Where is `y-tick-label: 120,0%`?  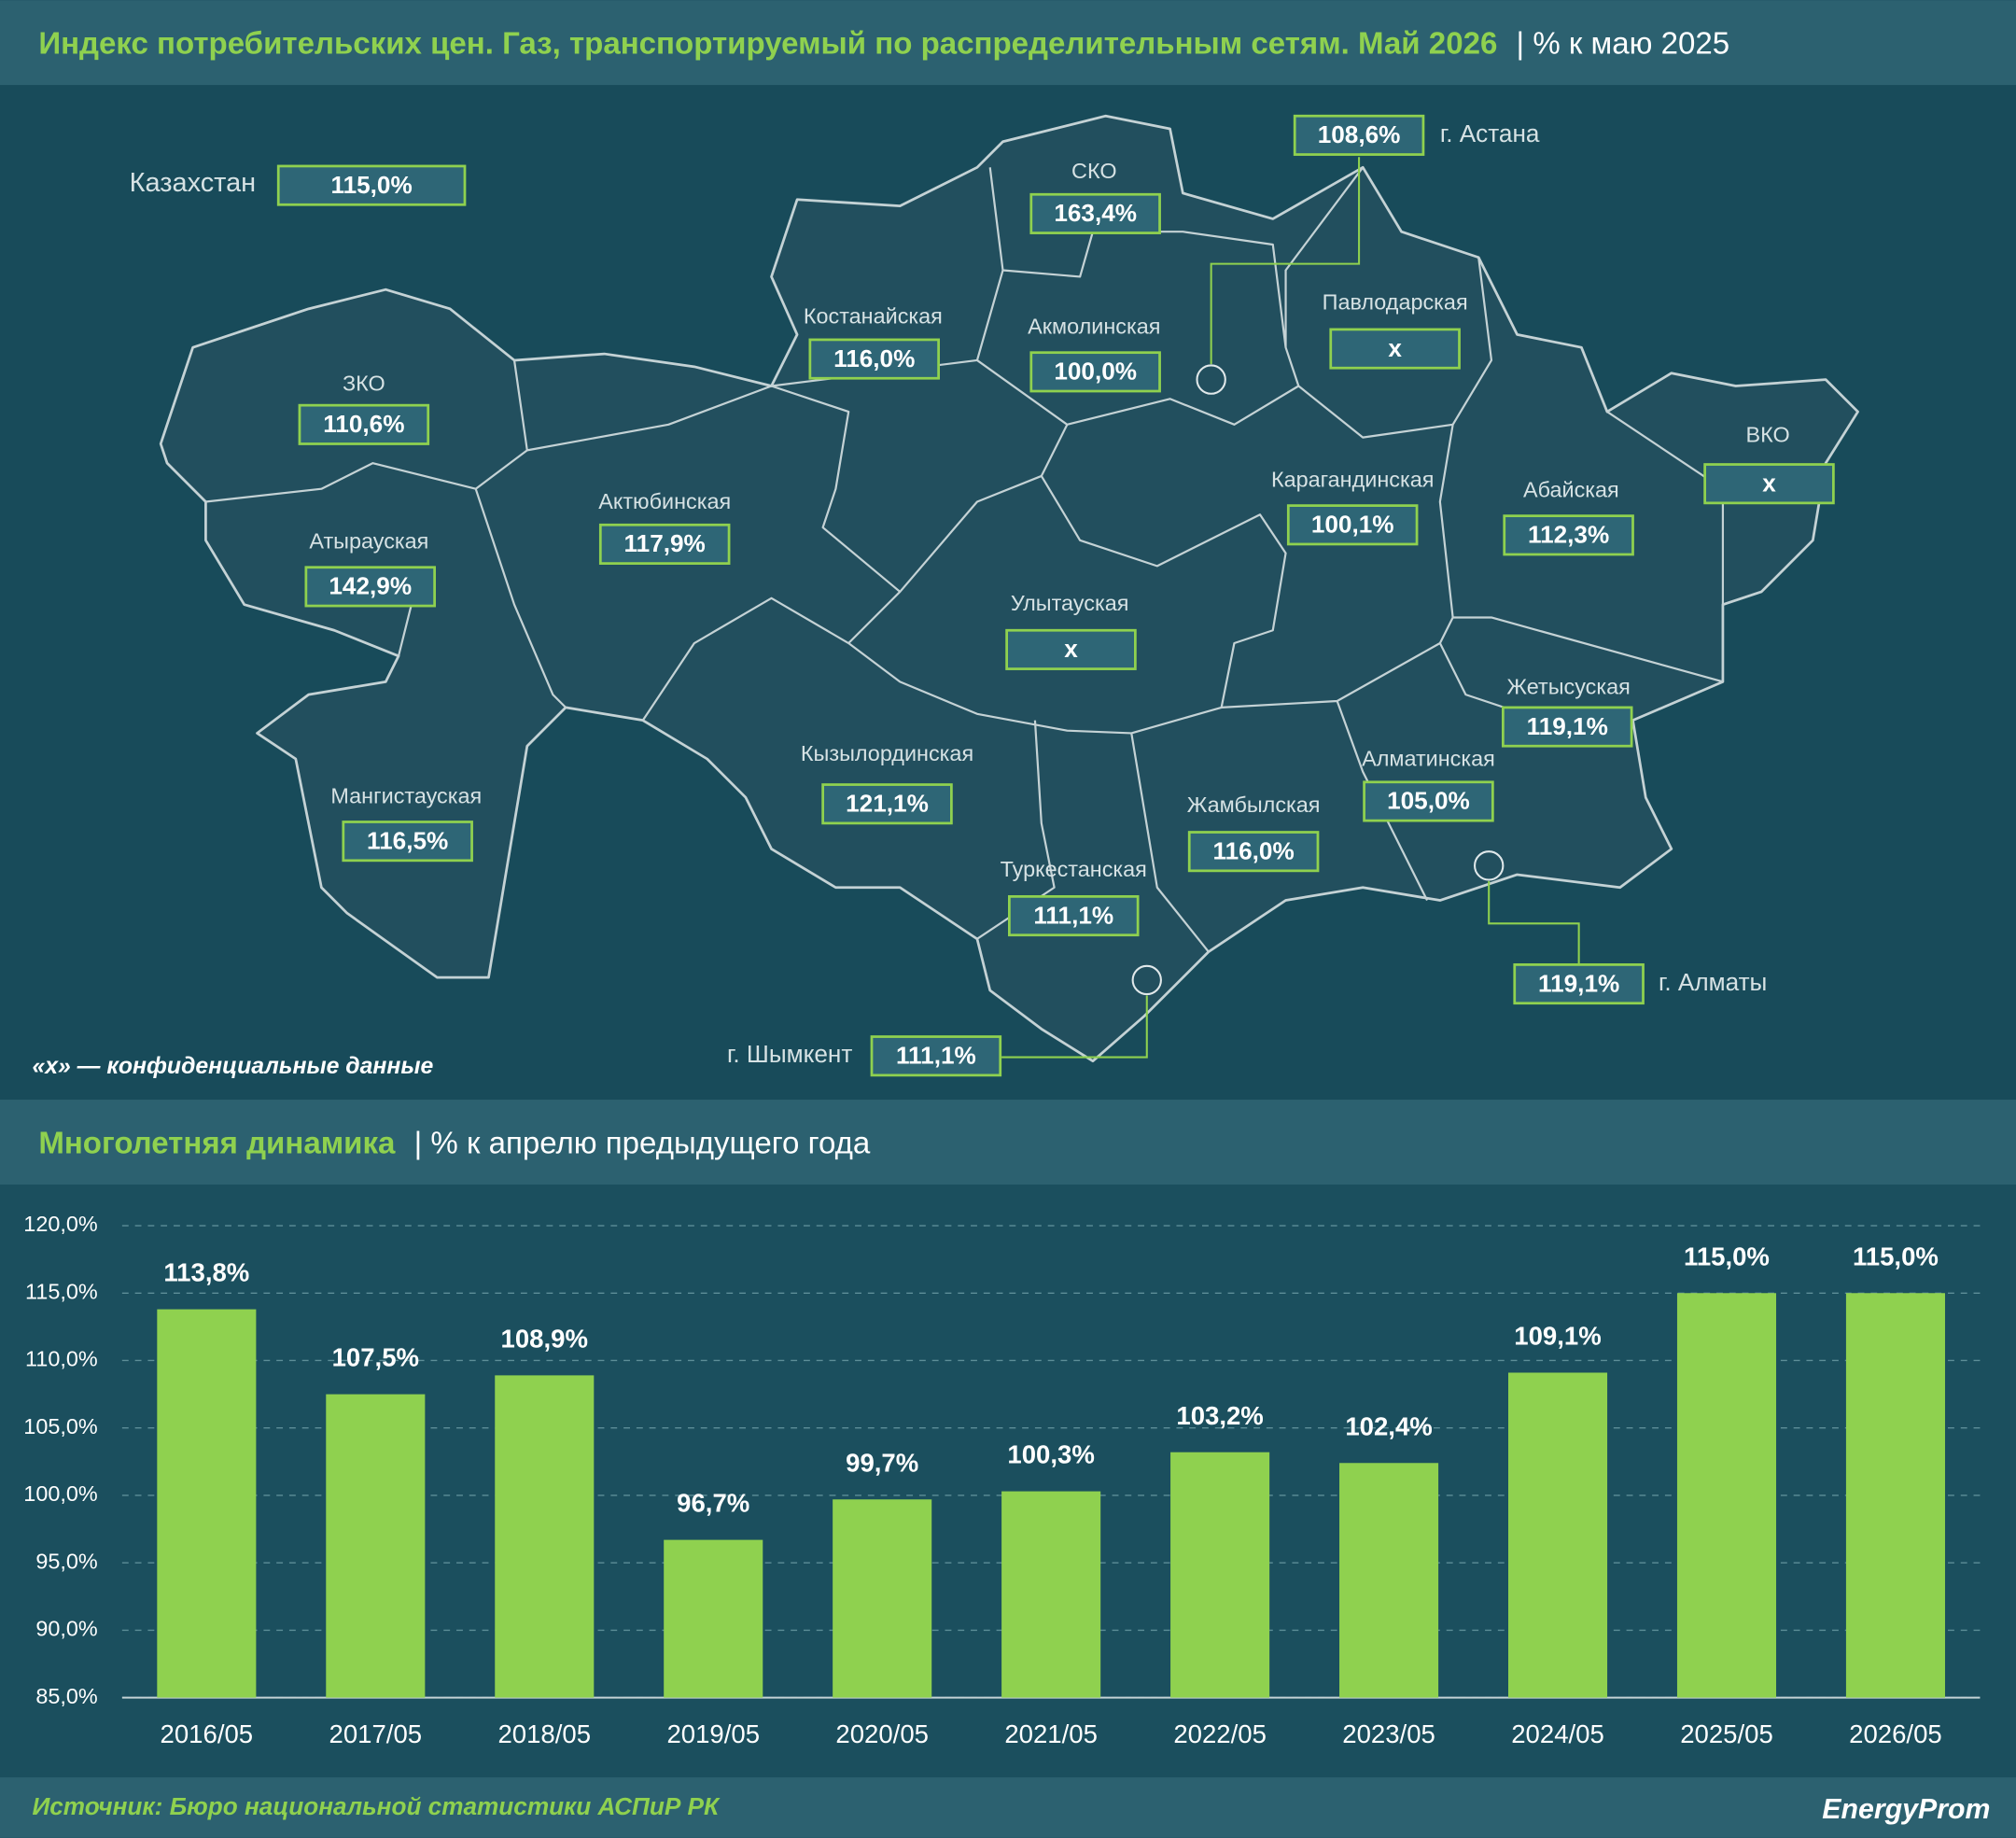 y-tick-label: 120,0% is located at coordinates (60, 1224).